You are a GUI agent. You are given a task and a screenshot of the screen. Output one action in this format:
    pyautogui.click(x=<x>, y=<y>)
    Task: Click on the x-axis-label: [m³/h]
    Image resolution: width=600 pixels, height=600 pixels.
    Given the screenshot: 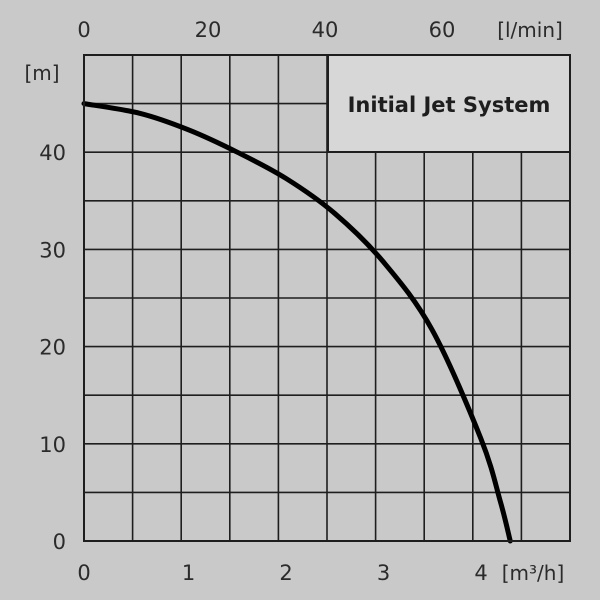 What is the action you would take?
    pyautogui.click(x=533, y=573)
    